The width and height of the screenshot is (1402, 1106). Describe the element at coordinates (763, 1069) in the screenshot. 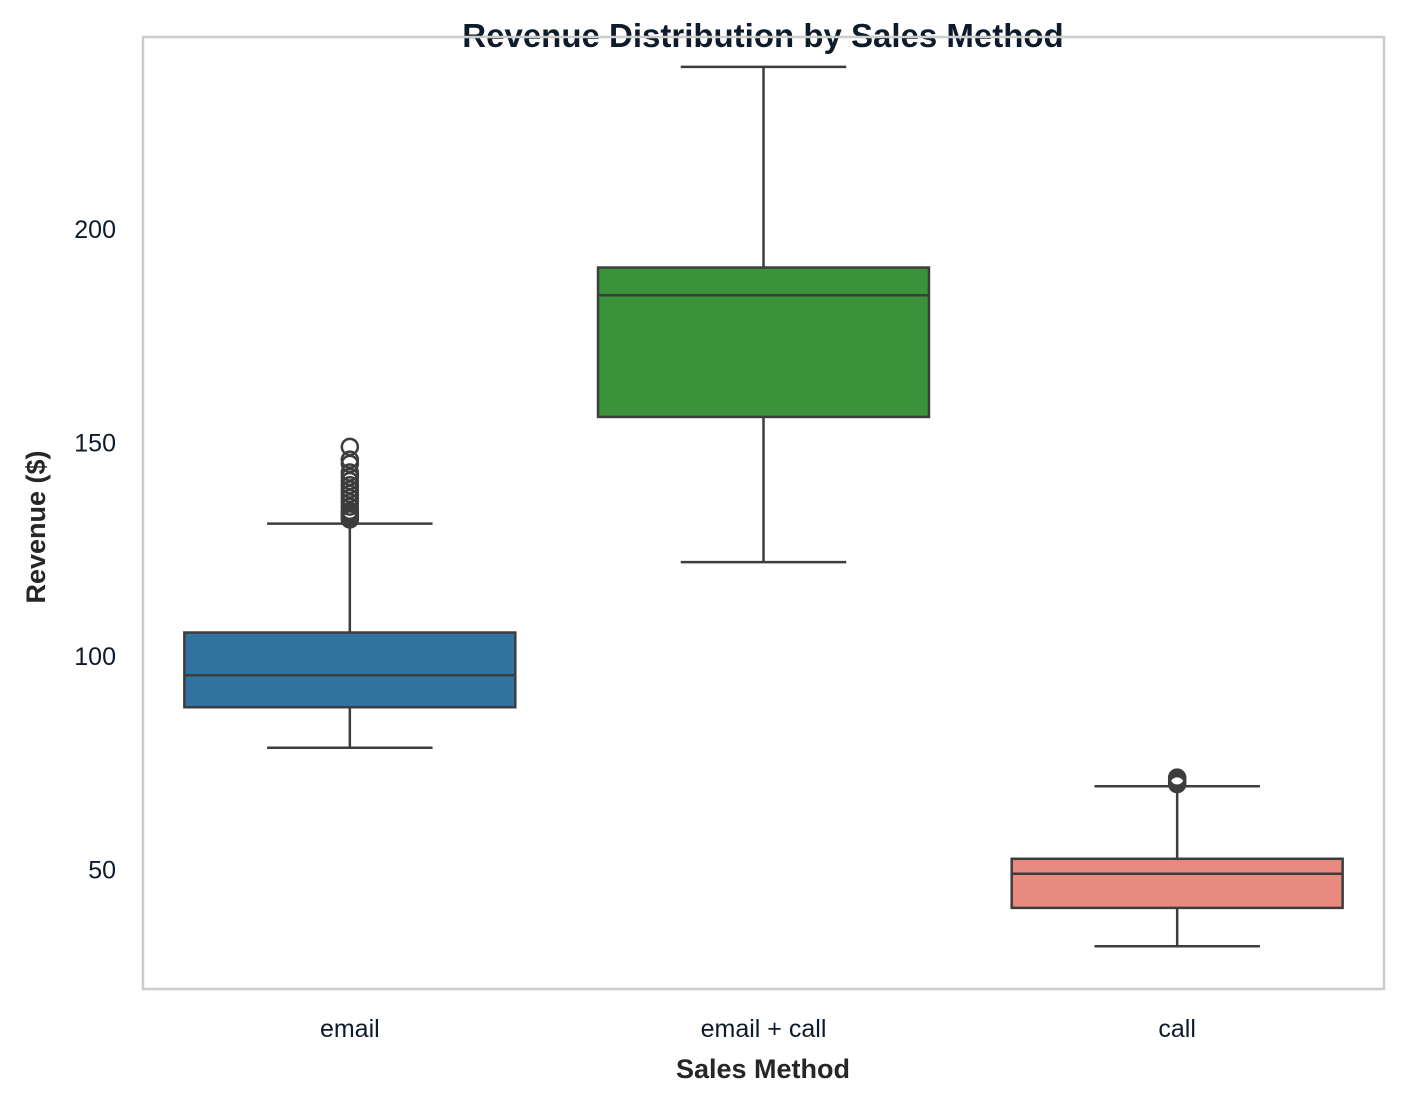

I see `x-axis-label: Sales Method` at that location.